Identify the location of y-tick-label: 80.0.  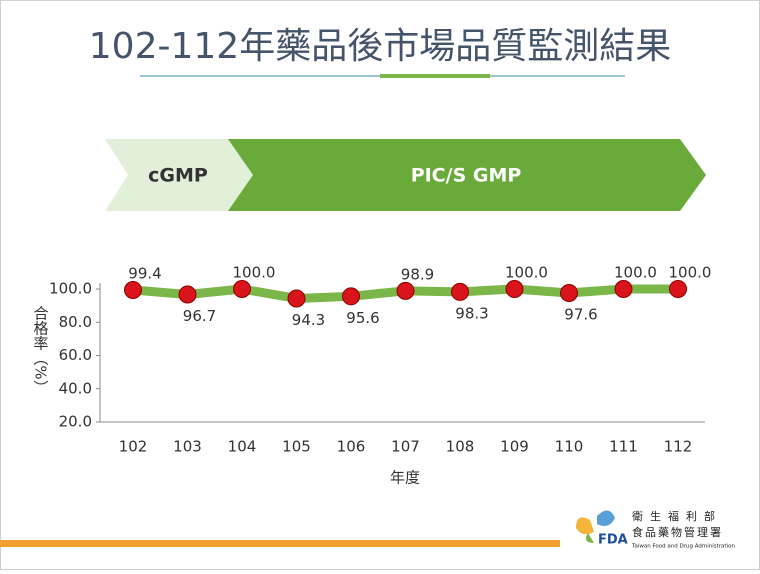
(75, 322).